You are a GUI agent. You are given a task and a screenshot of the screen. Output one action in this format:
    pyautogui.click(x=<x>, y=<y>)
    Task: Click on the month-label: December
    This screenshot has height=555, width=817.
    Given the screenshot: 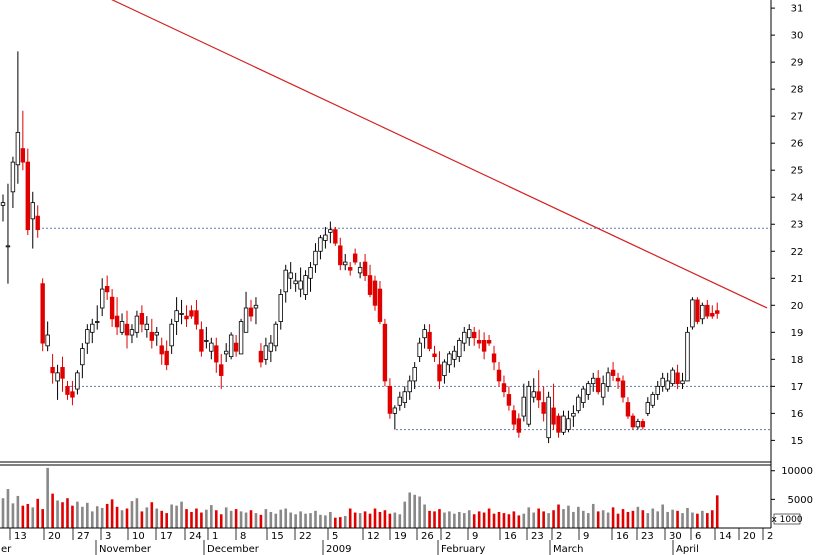 What is the action you would take?
    pyautogui.click(x=233, y=549)
    